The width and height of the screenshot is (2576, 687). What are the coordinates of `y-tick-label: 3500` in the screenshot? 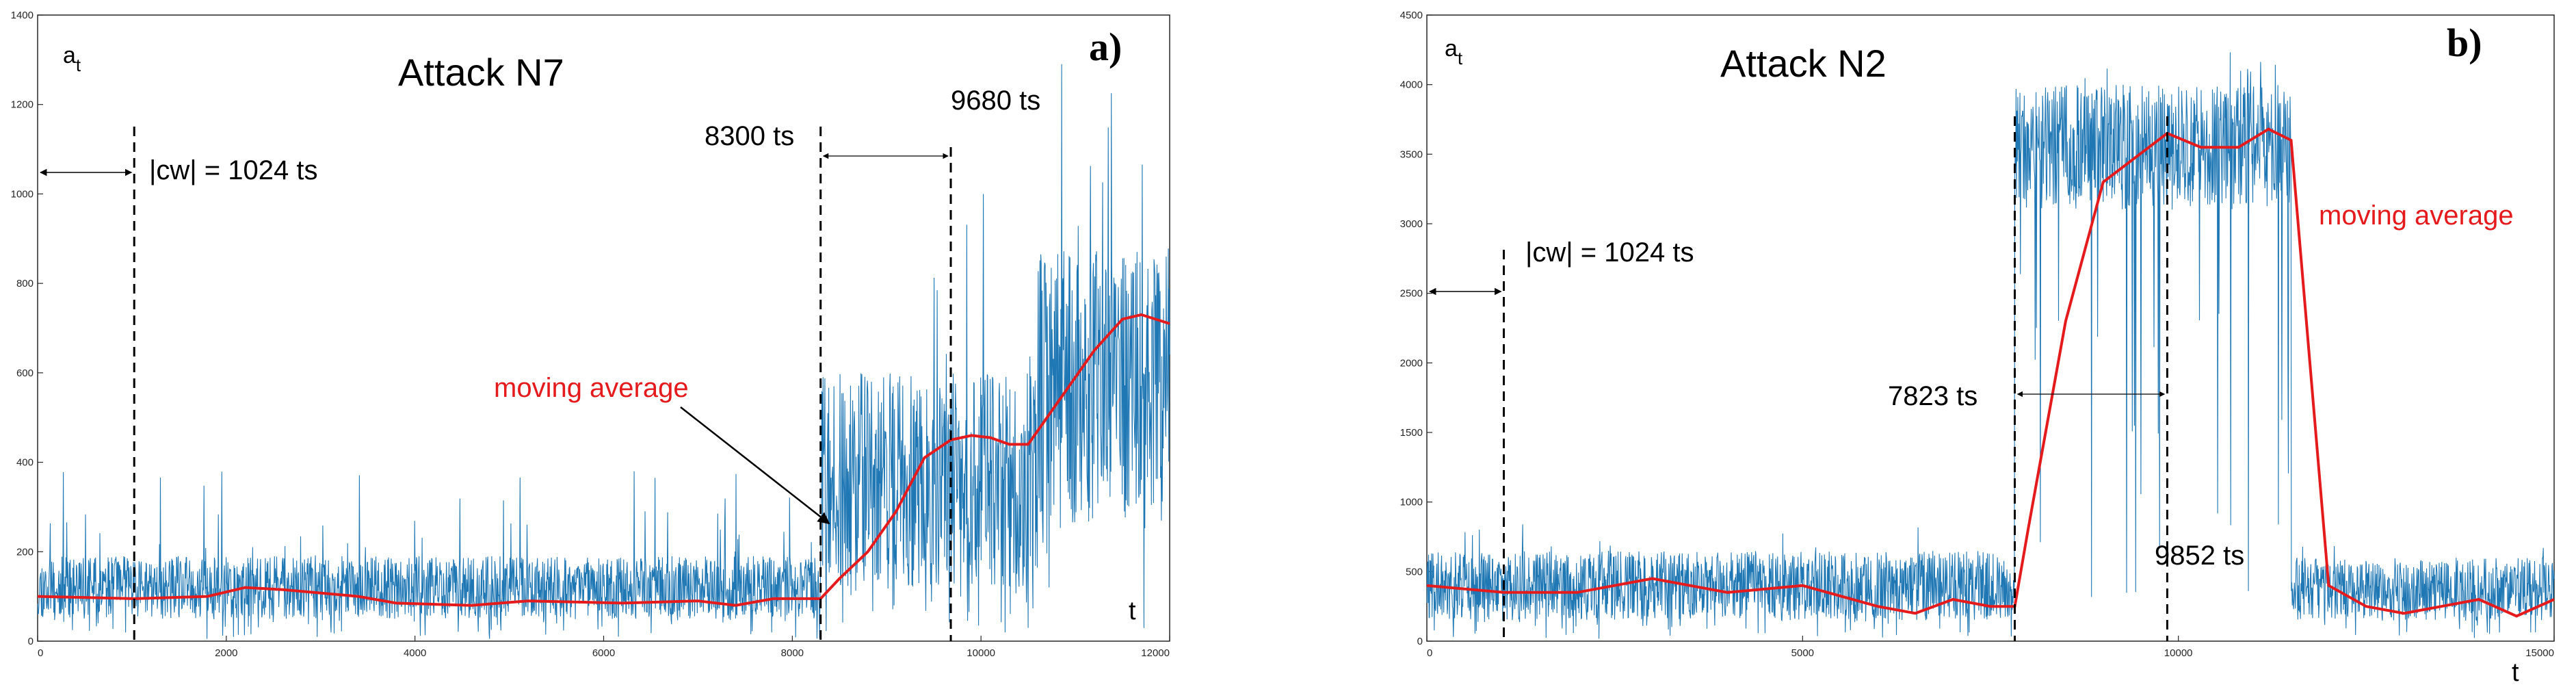 It's located at (1411, 154).